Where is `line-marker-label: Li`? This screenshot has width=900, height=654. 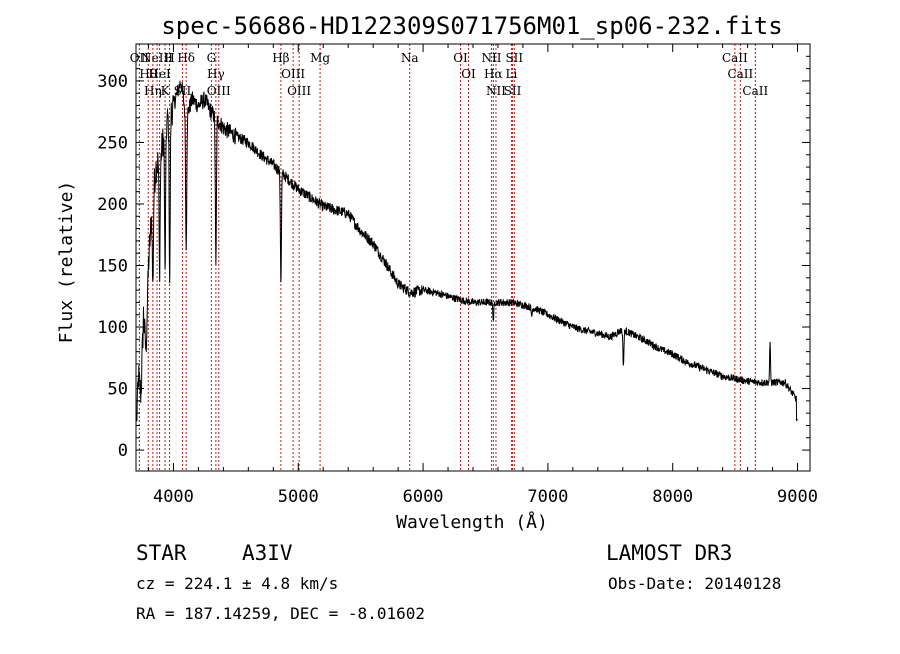
line-marker-label: Li is located at coordinates (512, 74).